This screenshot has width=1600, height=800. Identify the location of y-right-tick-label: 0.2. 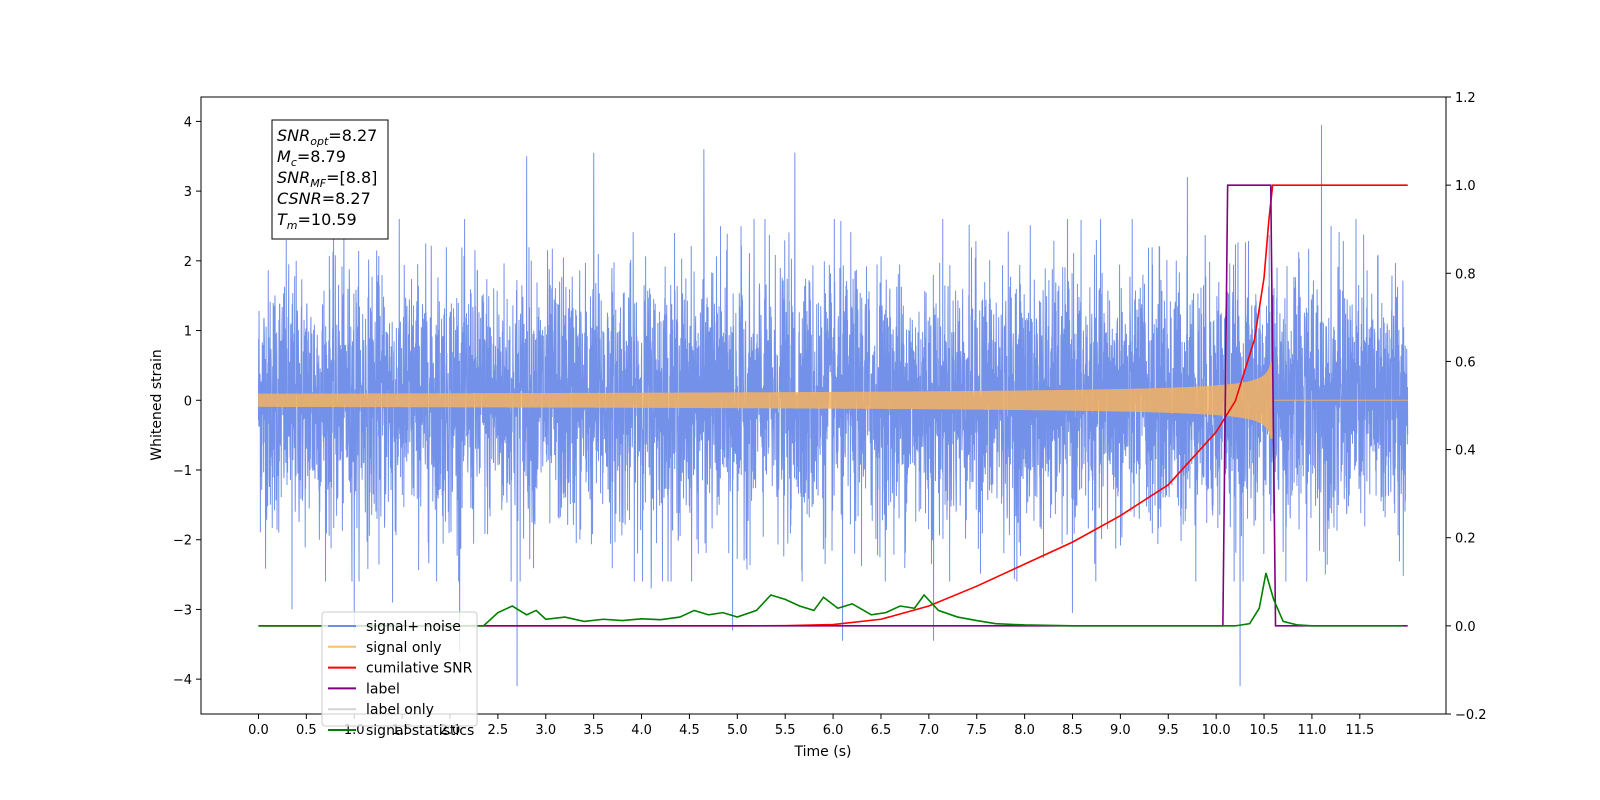
(1465, 539).